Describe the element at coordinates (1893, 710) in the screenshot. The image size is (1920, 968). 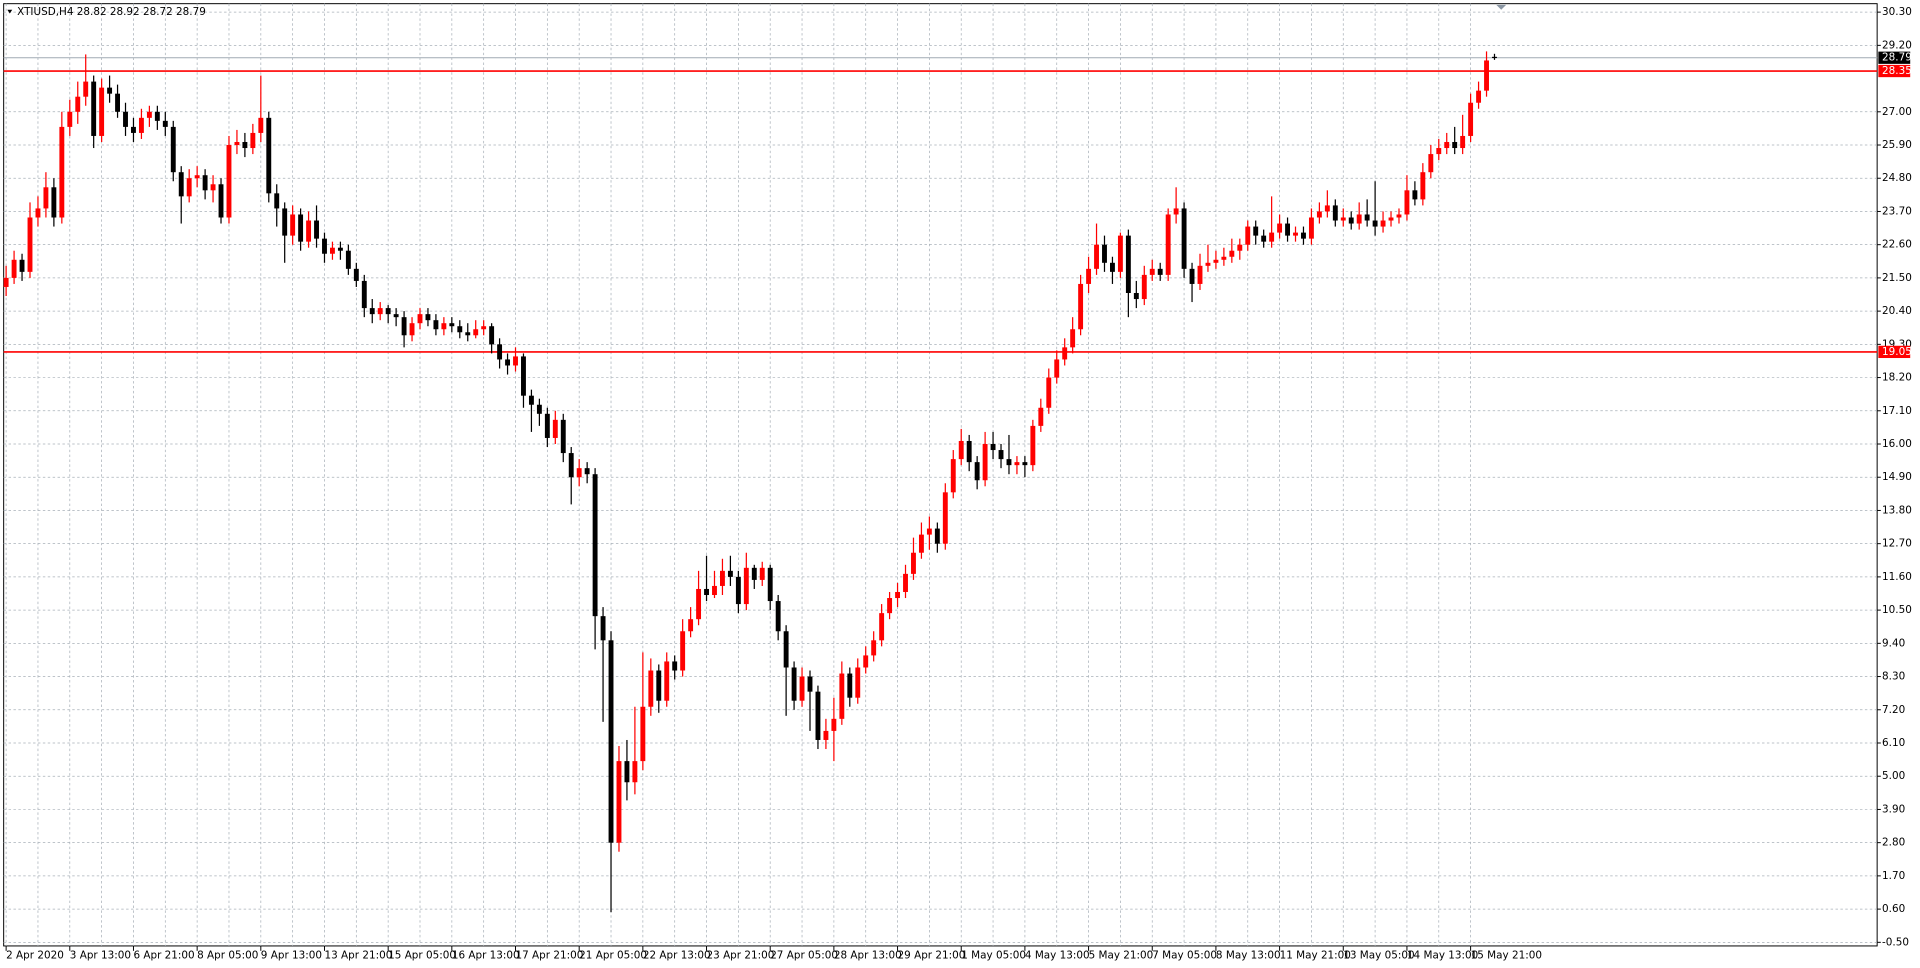
I see `y-tick-label: 7.20` at that location.